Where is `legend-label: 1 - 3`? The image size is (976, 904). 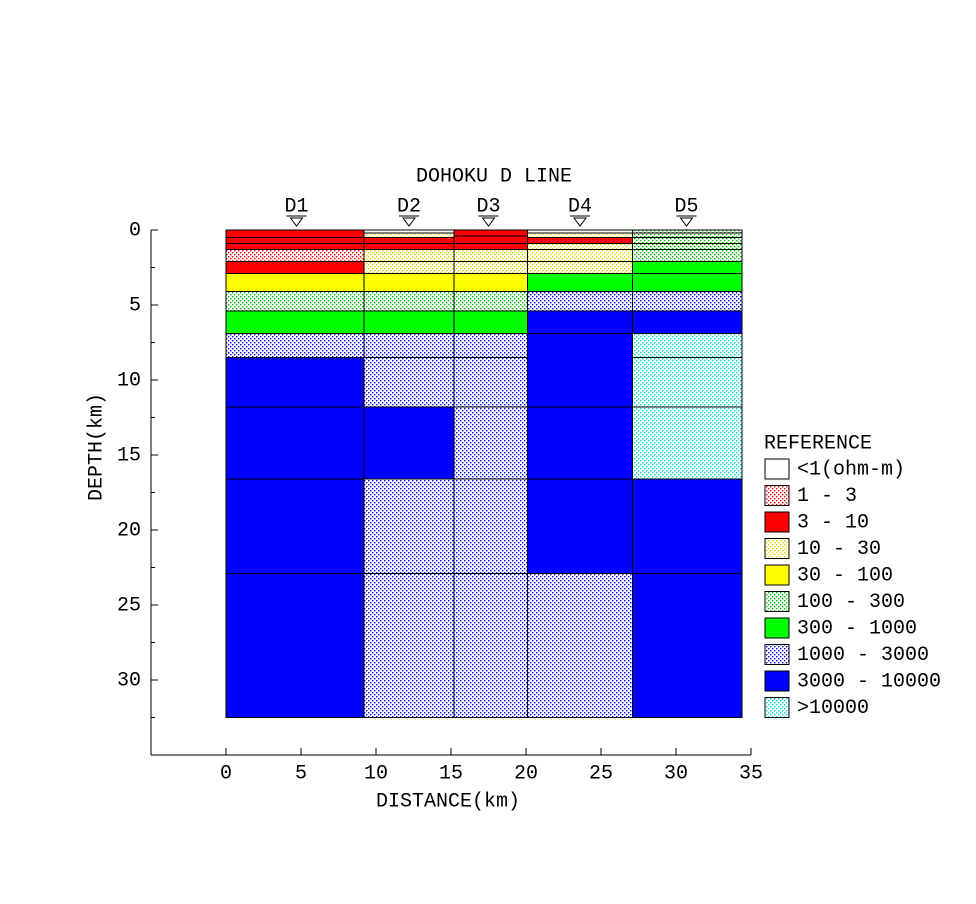
legend-label: 1 - 3 is located at coordinates (827, 496).